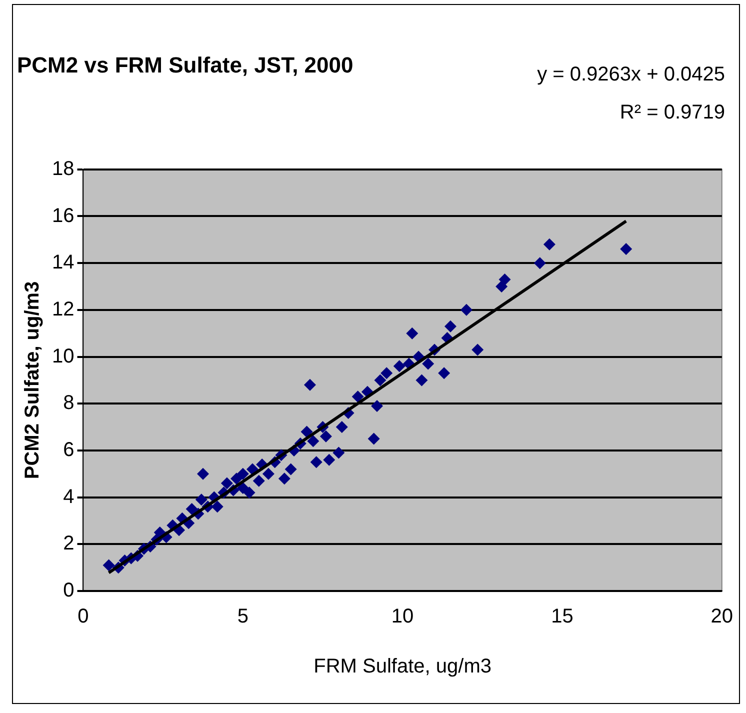 The height and width of the screenshot is (713, 746). Describe the element at coordinates (68, 543) in the screenshot. I see `y-tick-label: 2` at that location.